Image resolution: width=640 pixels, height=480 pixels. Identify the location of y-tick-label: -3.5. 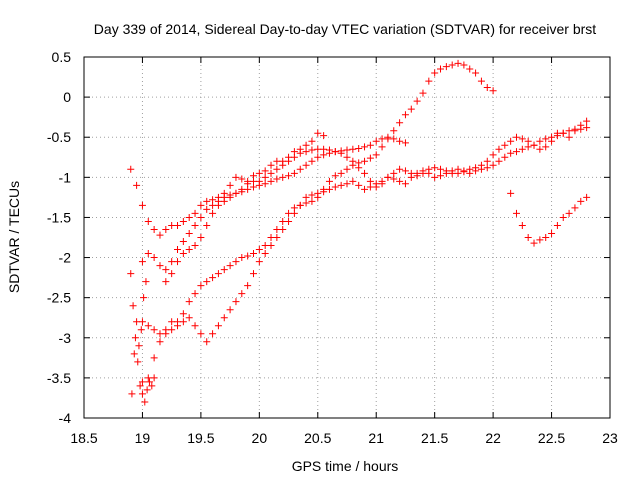
(59, 378).